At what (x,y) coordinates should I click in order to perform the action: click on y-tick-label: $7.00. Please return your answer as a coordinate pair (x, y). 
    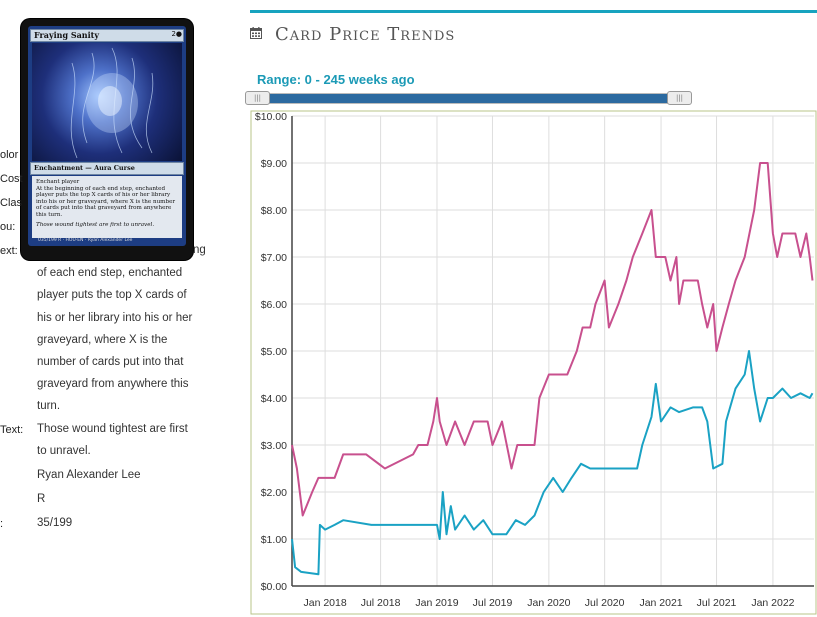
    Looking at the image, I should click on (274, 258).